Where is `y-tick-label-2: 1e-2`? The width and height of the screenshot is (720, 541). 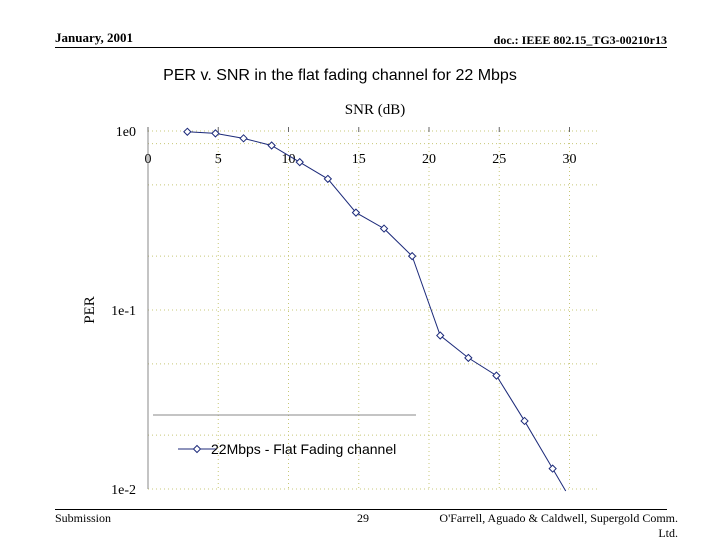 y-tick-label-2: 1e-2 is located at coordinates (123, 490).